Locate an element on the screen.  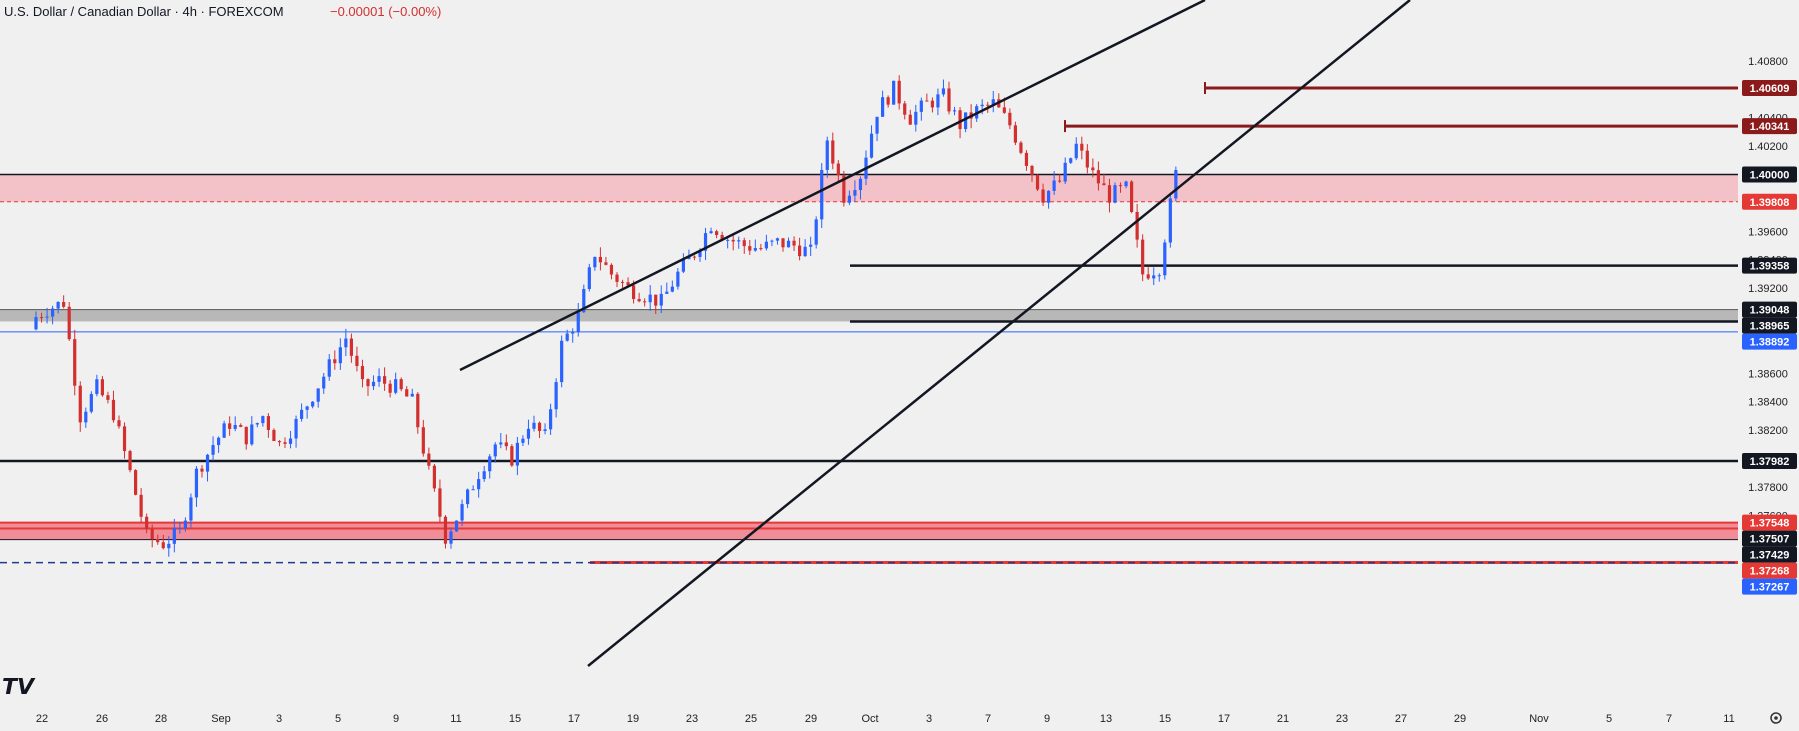
time-tick-label: 11 is located at coordinates (455, 719).